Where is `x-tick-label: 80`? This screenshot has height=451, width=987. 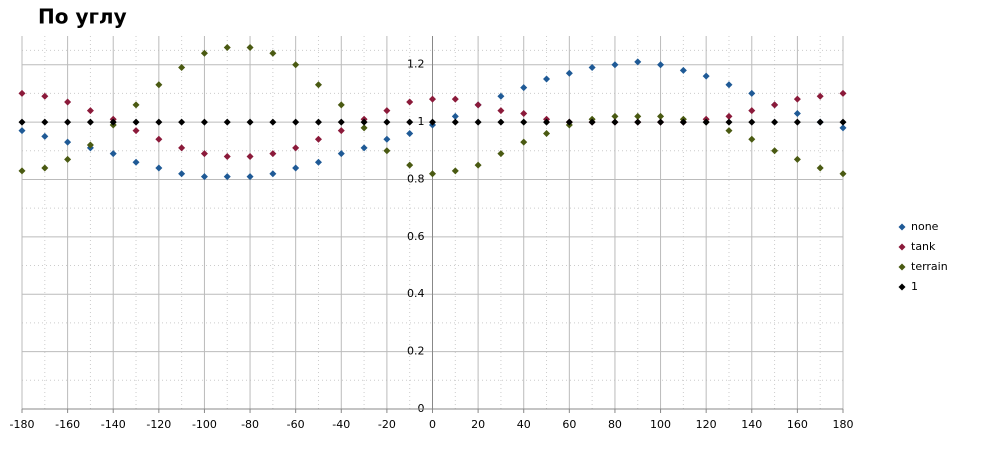
x-tick-label: 80 is located at coordinates (615, 424).